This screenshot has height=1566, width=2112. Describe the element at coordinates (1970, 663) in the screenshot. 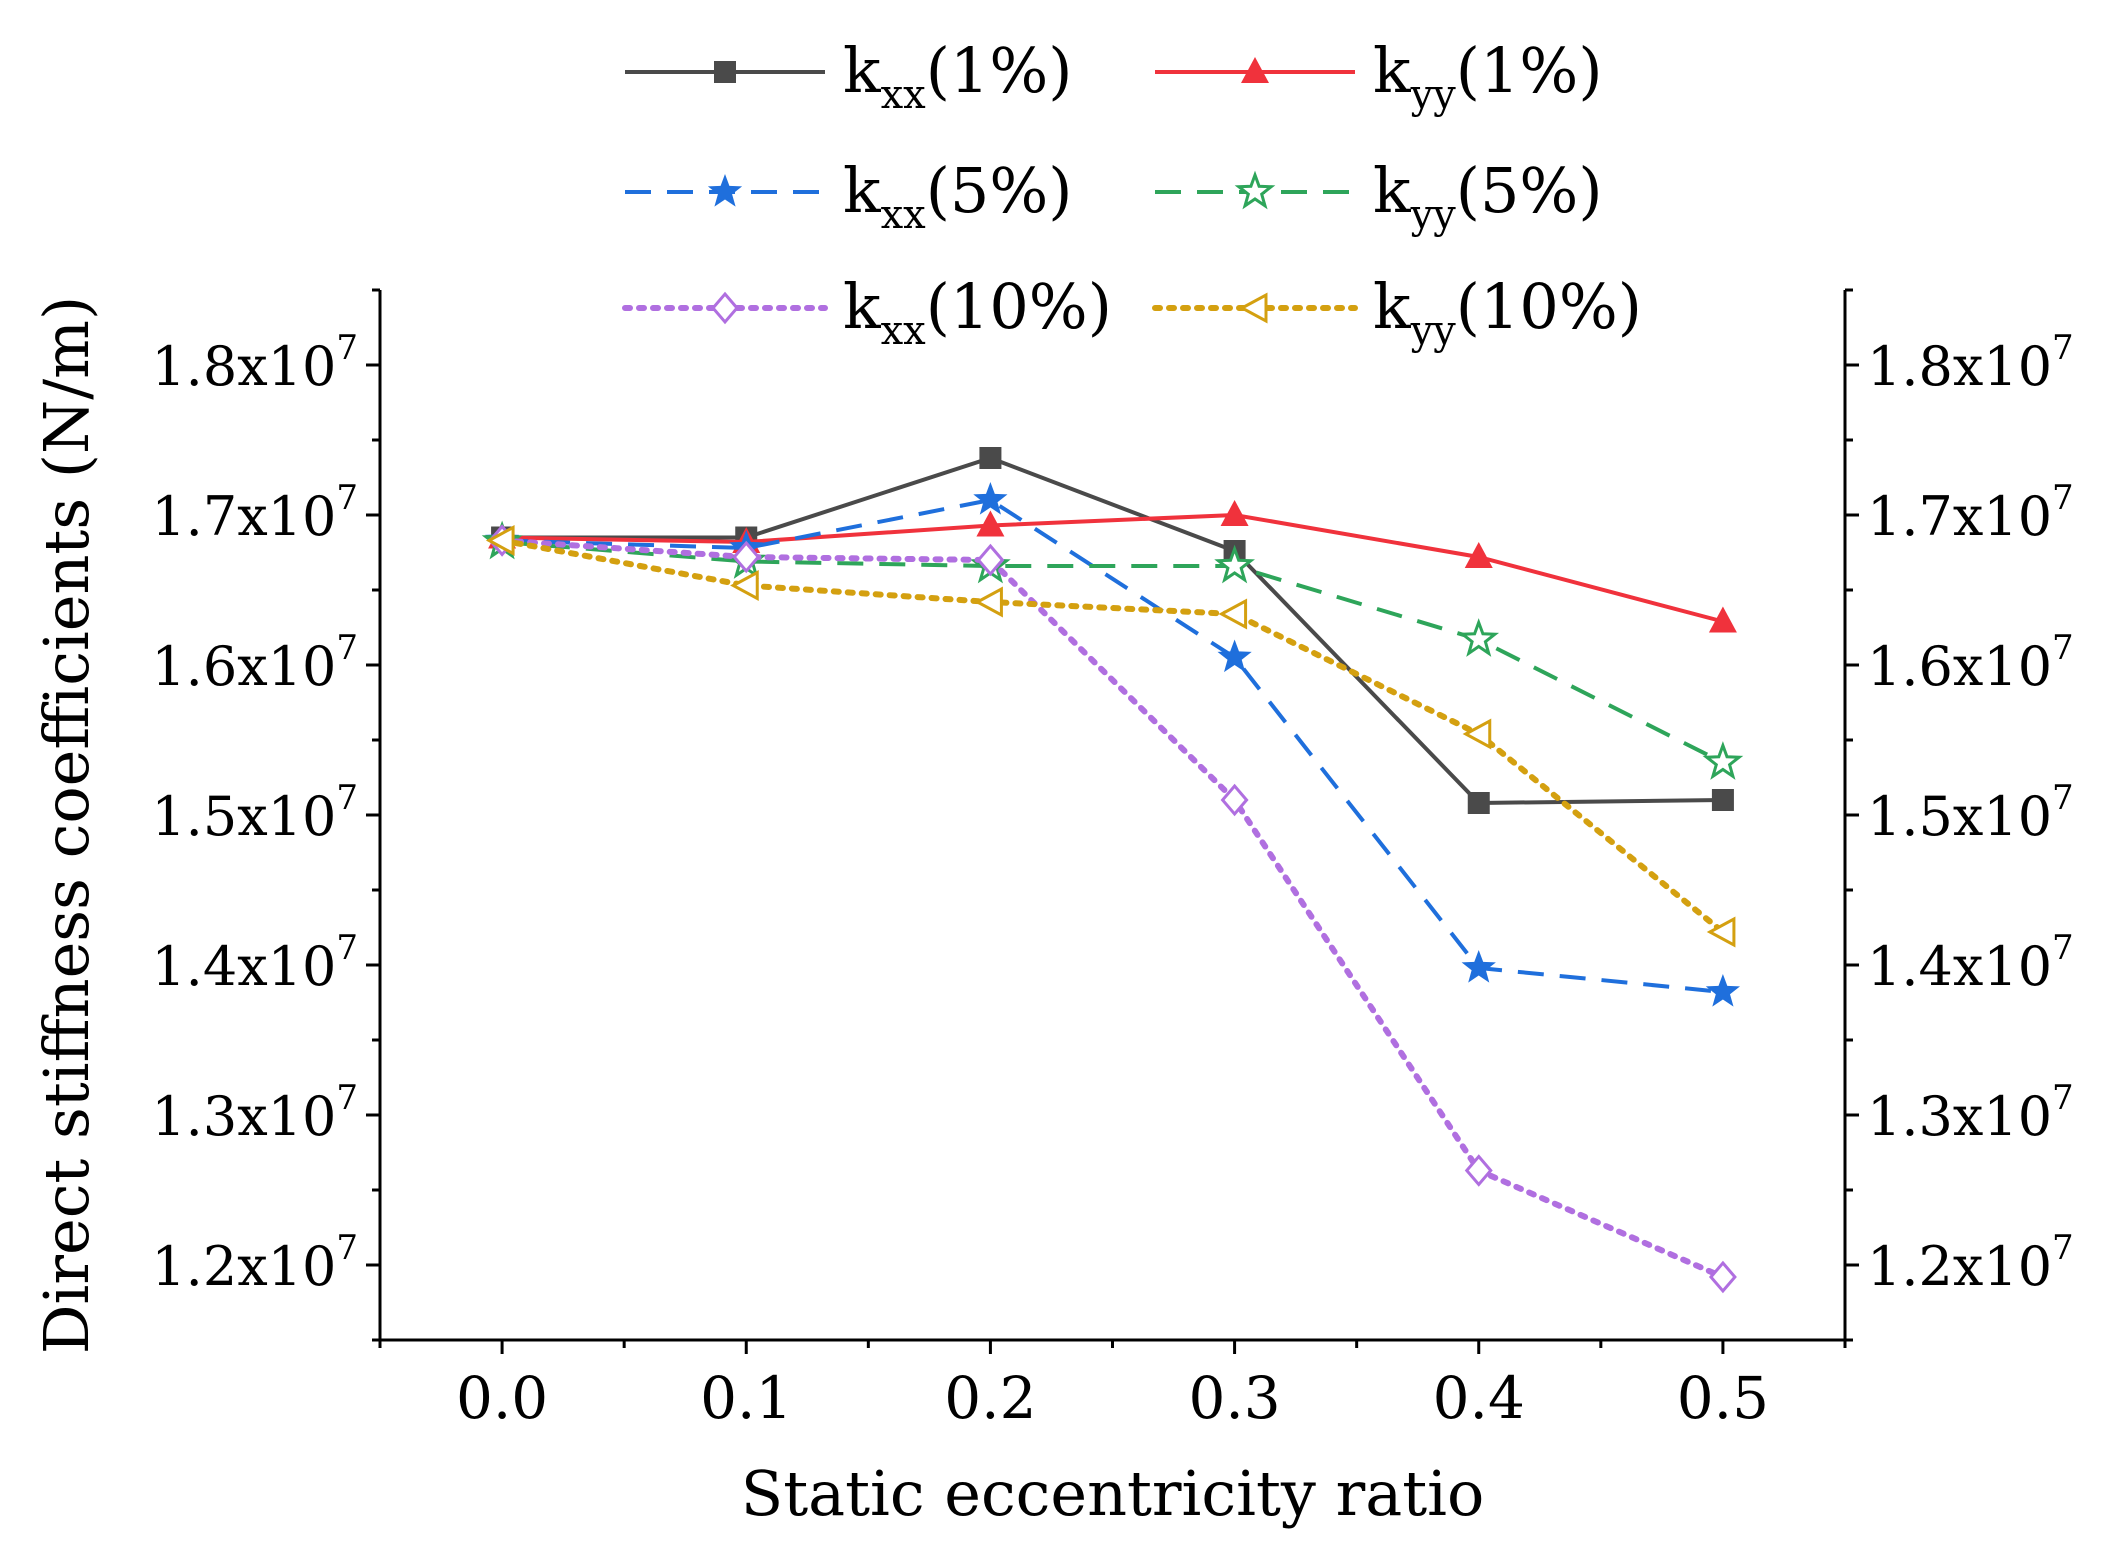

I see `y-tick-label-right: 1.6x10⁷` at that location.